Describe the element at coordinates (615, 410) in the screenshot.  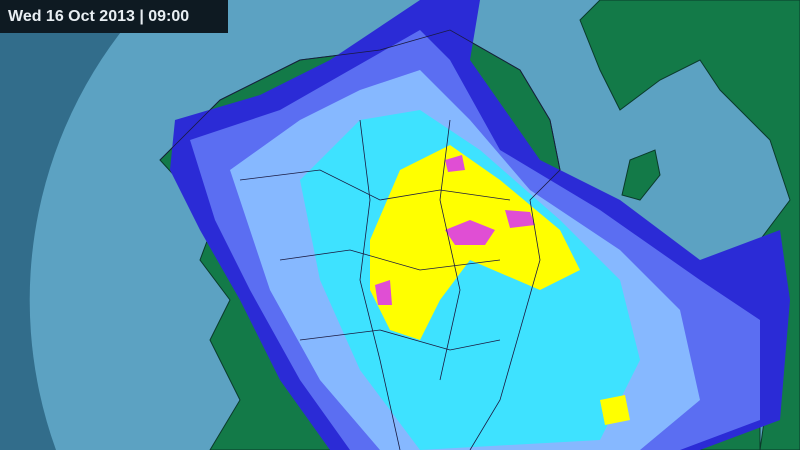
I see `rain-heavy-south` at that location.